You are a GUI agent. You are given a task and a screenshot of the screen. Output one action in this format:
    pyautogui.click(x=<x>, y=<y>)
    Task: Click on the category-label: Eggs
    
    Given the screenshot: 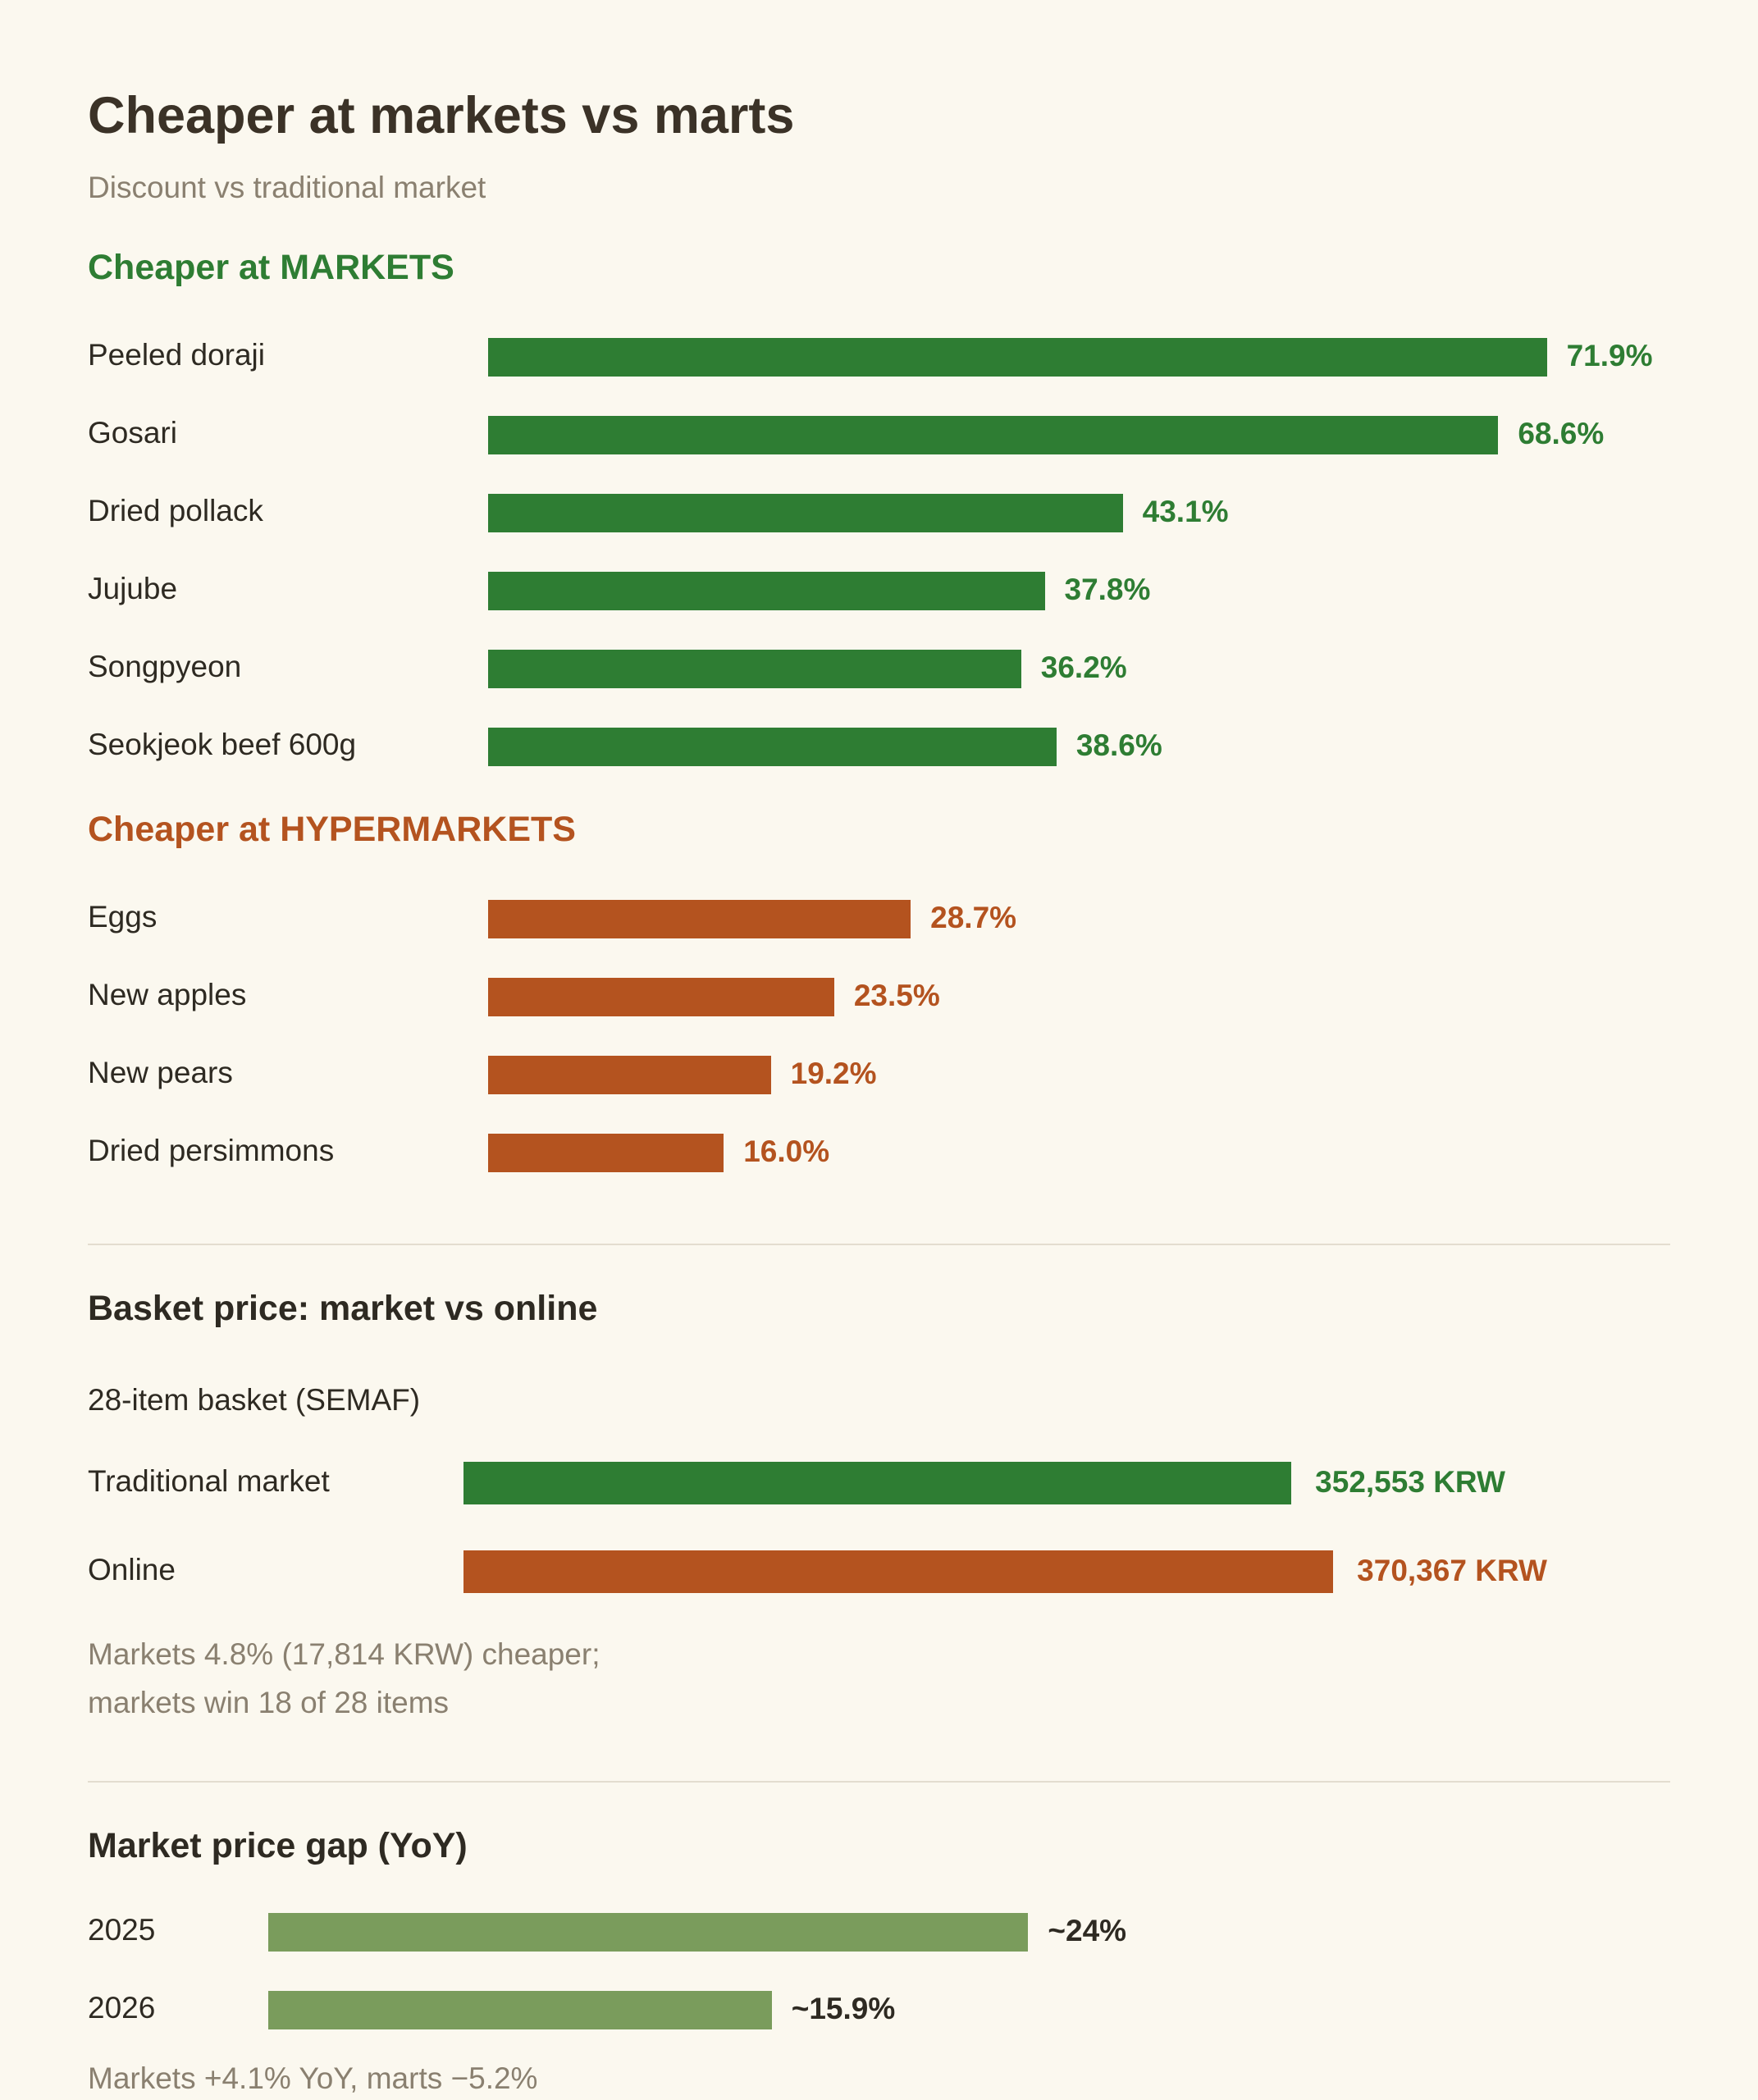 What is the action you would take?
    pyautogui.click(x=123, y=917)
    